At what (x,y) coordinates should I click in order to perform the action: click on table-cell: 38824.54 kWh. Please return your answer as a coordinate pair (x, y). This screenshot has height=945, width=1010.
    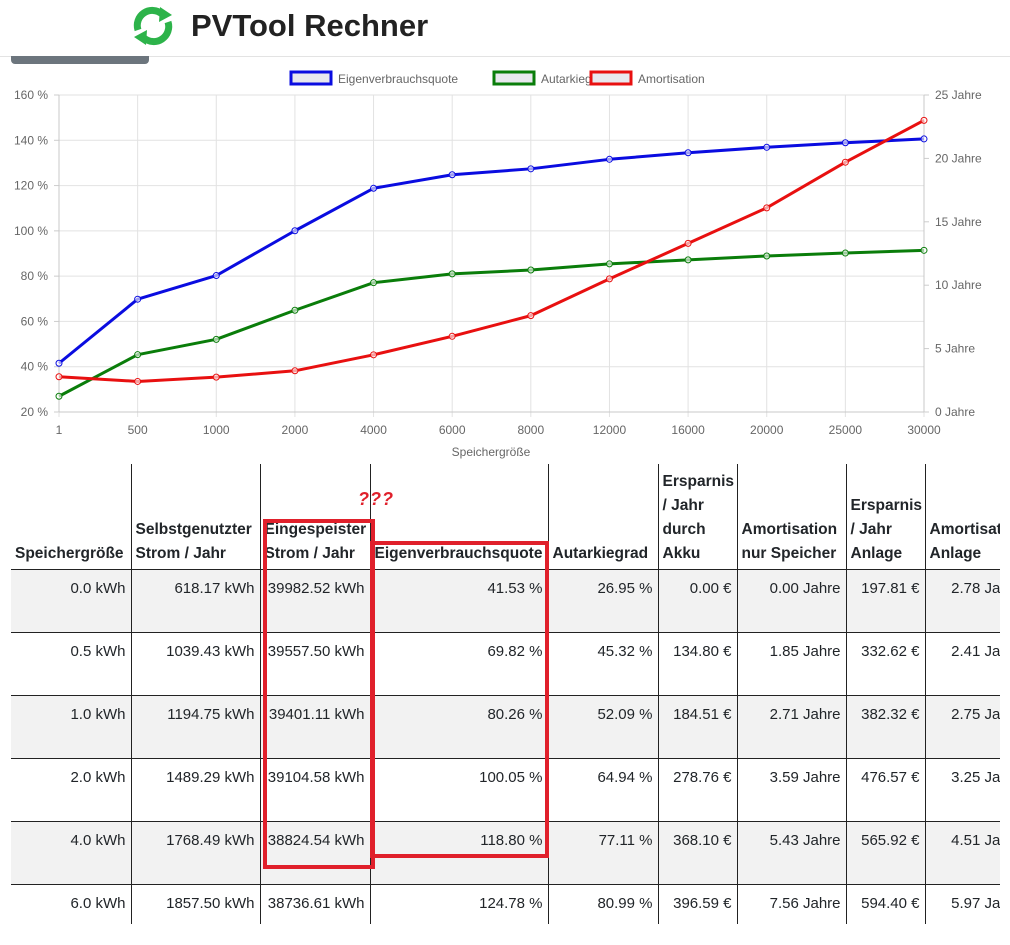
    Looking at the image, I should click on (314, 852).